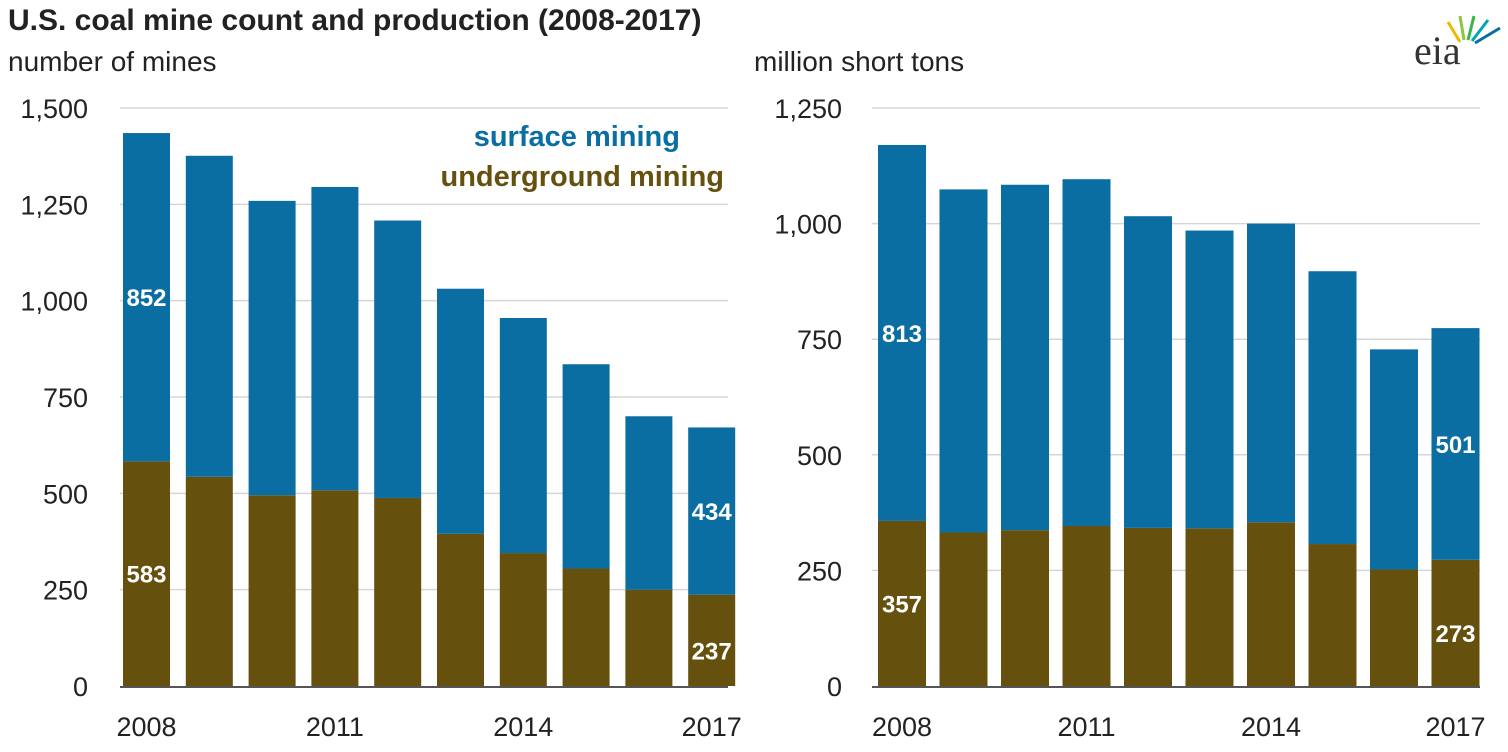 This screenshot has height=752, width=1508. I want to click on mines-bar-underground-2010, so click(272, 590).